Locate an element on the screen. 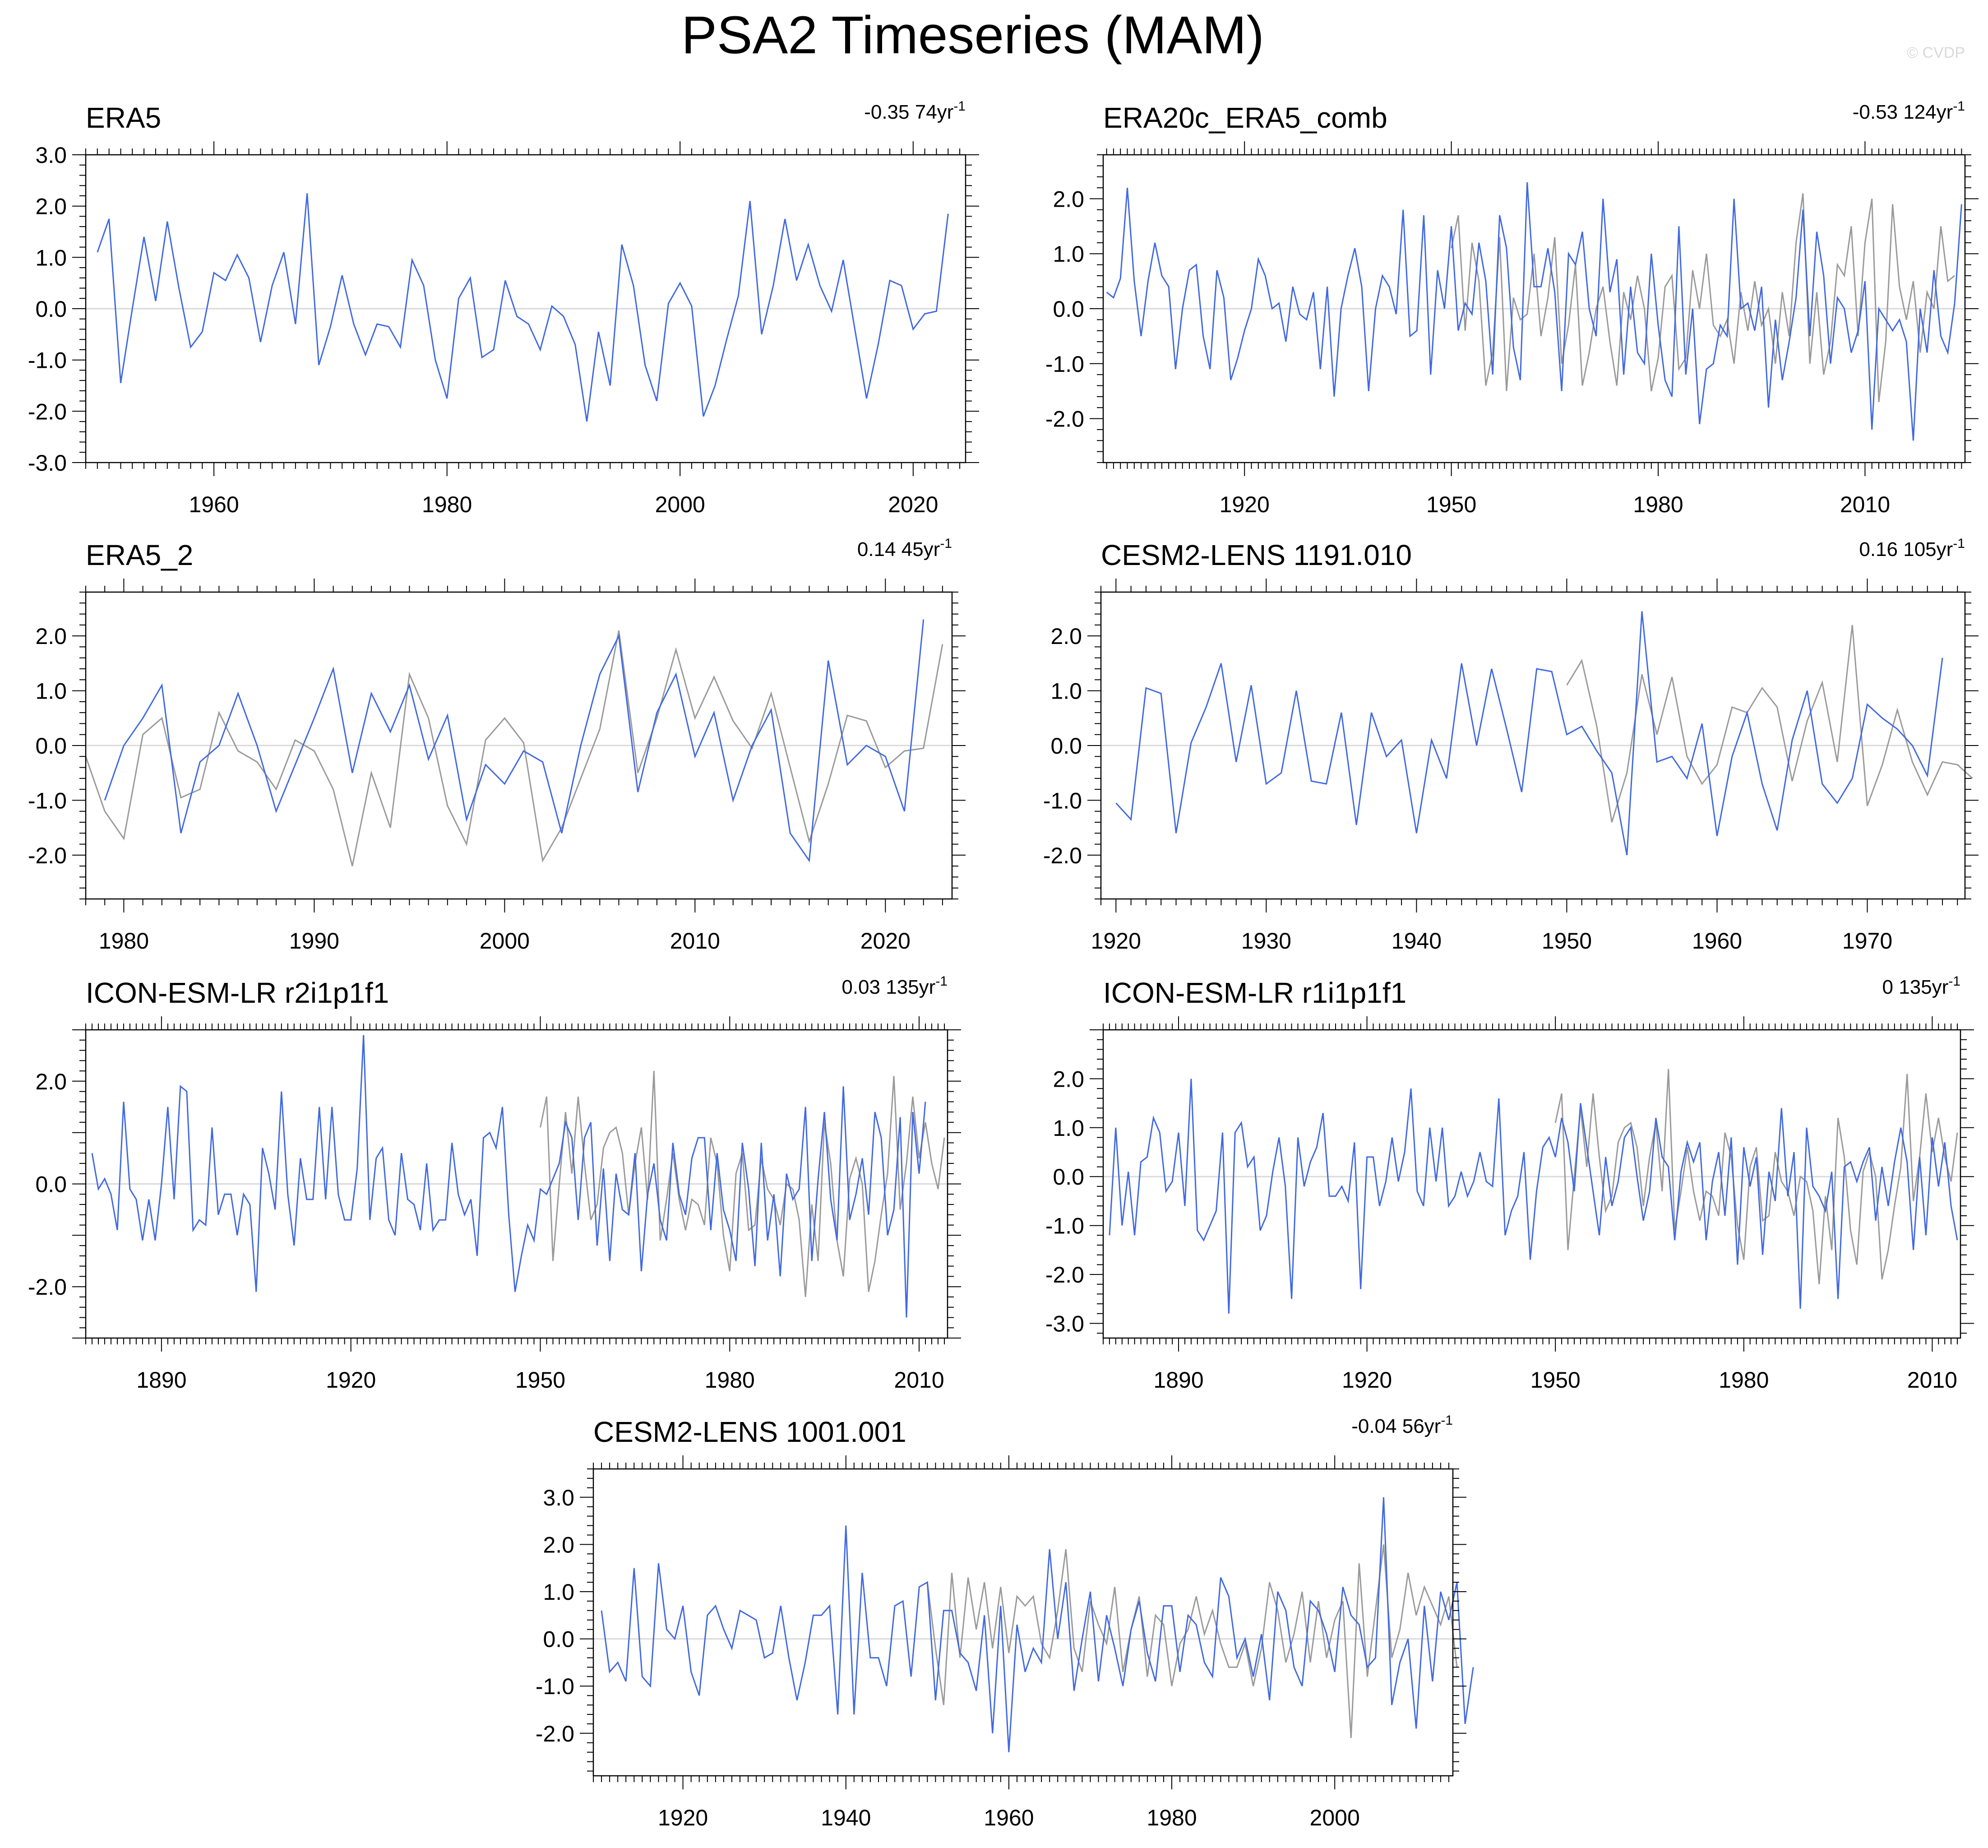  panel-title: CESM2-LENS 1191.010 is located at coordinates (1256, 555).